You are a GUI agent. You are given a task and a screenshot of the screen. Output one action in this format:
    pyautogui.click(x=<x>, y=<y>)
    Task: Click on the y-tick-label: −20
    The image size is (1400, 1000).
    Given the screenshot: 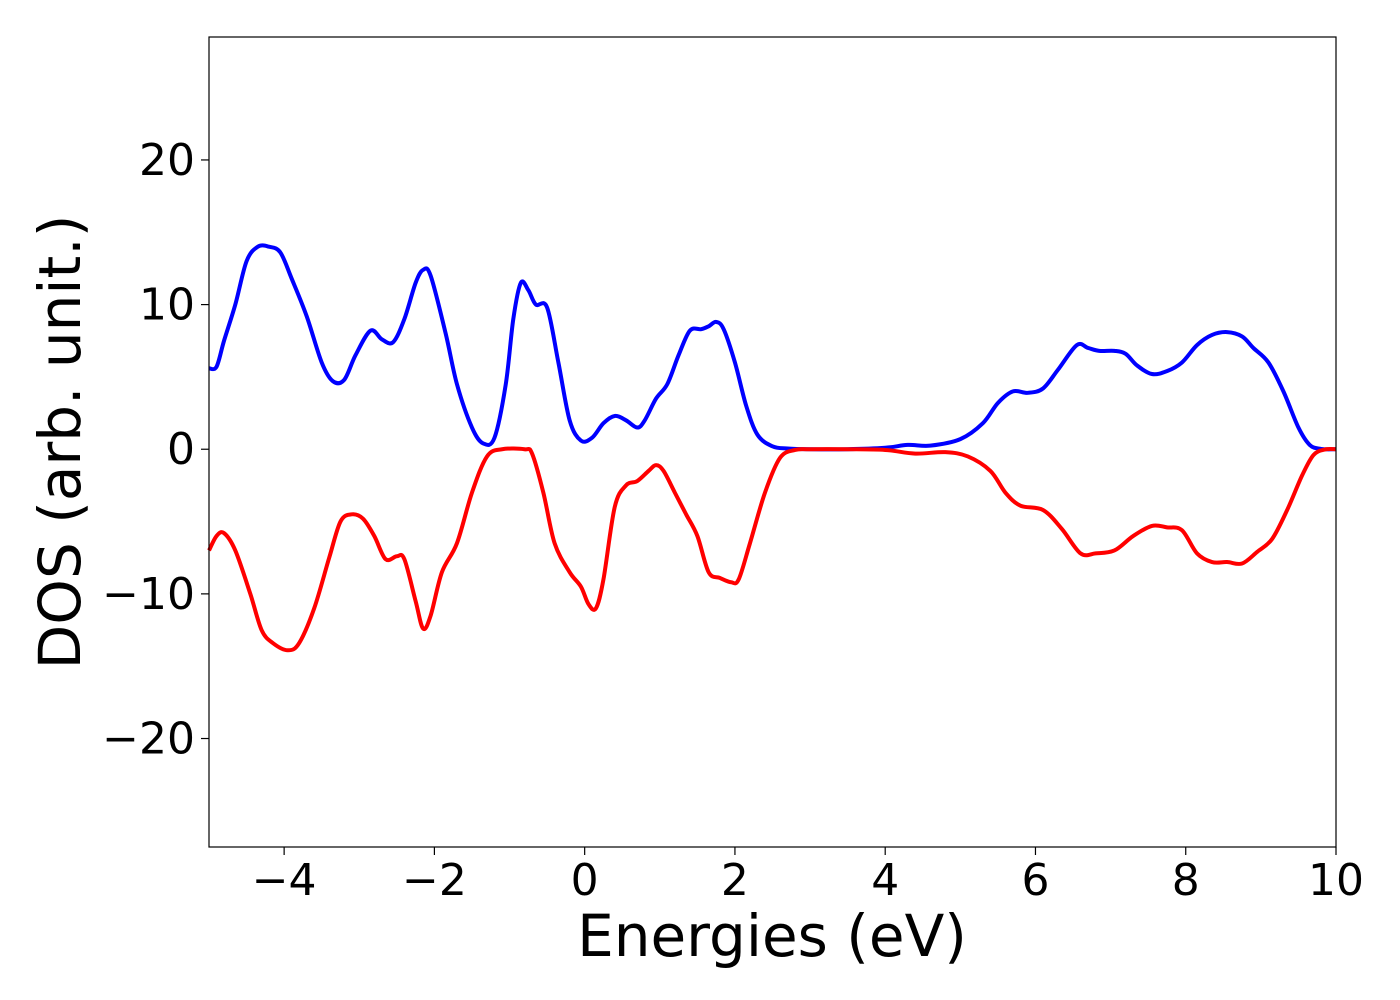 What is the action you would take?
    pyautogui.click(x=148, y=739)
    